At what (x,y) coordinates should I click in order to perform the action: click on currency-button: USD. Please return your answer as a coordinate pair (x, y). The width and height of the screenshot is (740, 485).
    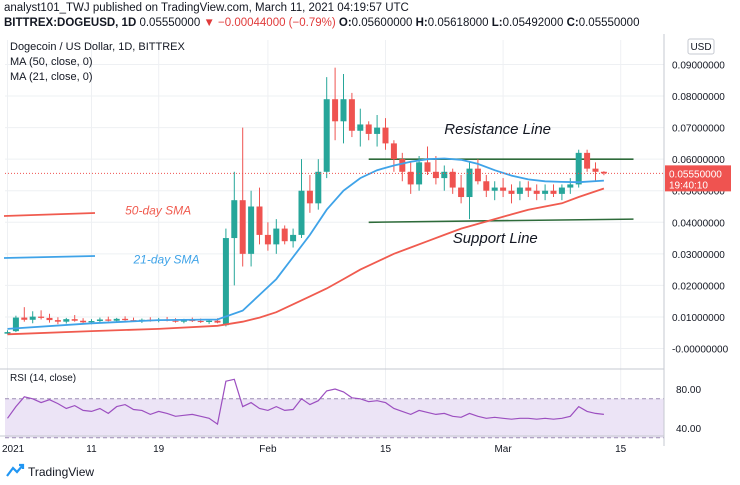
    Looking at the image, I should click on (701, 46).